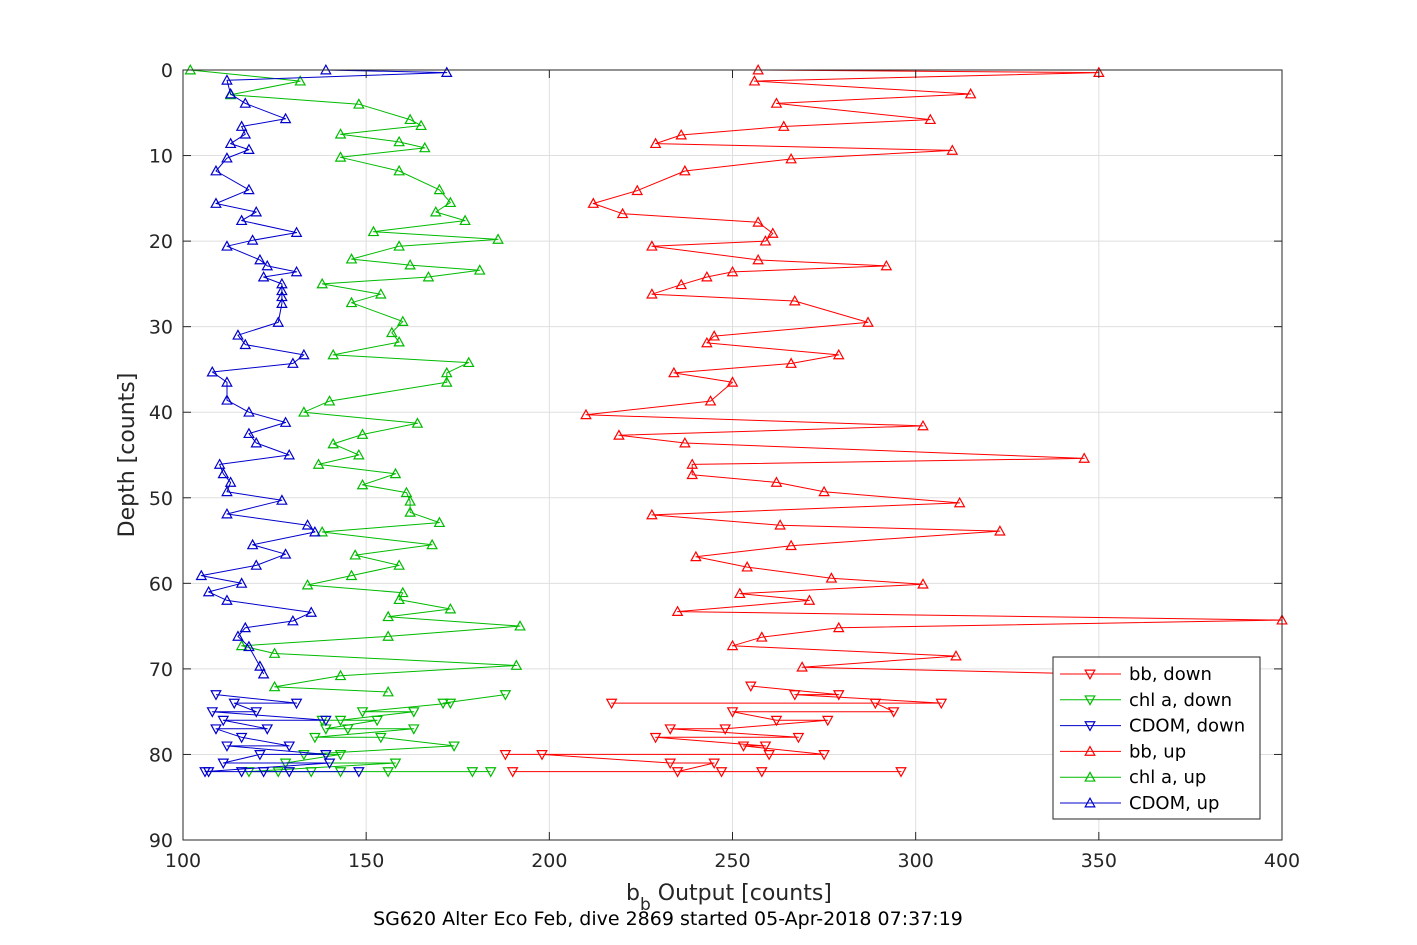 Image resolution: width=1417 pixels, height=945 pixels. Describe the element at coordinates (167, 71) in the screenshot. I see `y-tick-label: 0` at that location.